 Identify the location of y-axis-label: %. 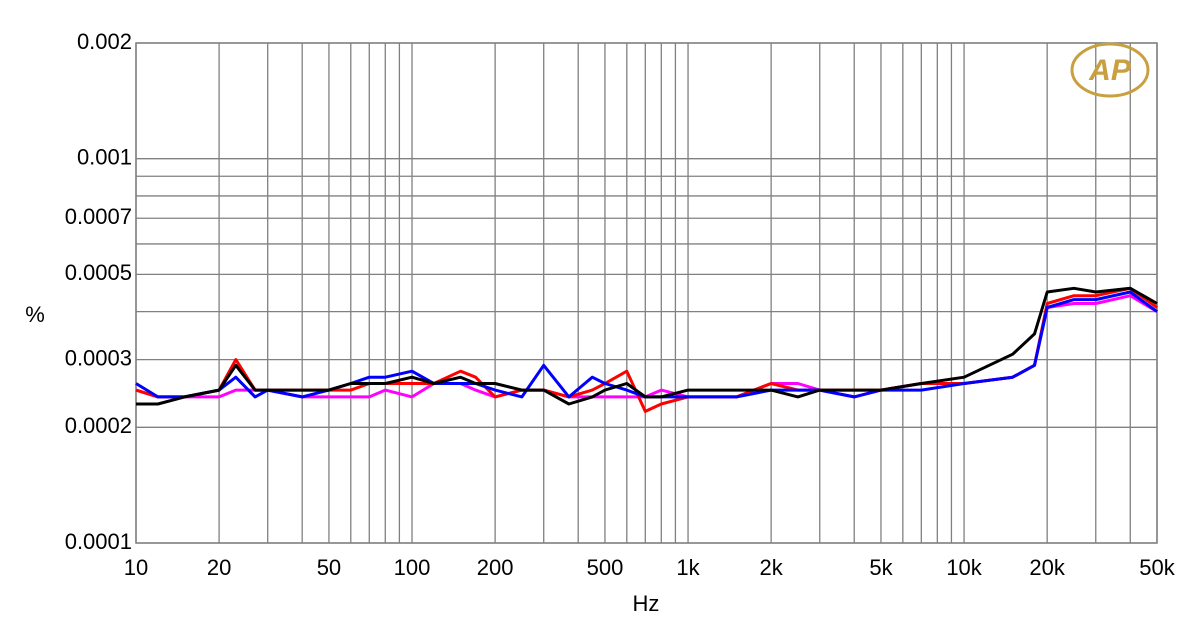
(35, 314).